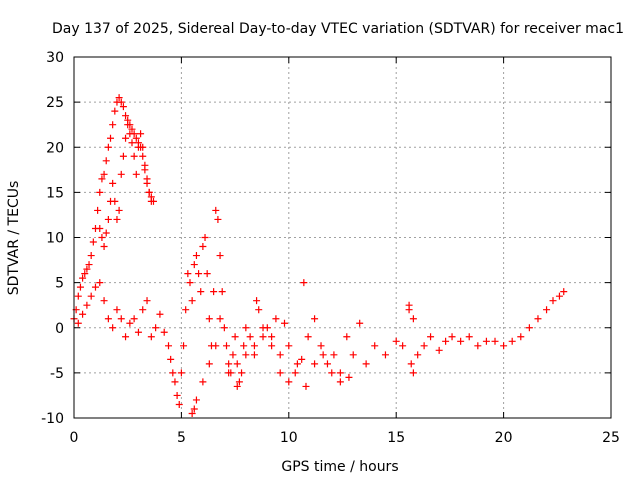 This screenshot has width=640, height=480. What do you see at coordinates (52, 419) in the screenshot?
I see `y-tick-label: -10` at bounding box center [52, 419].